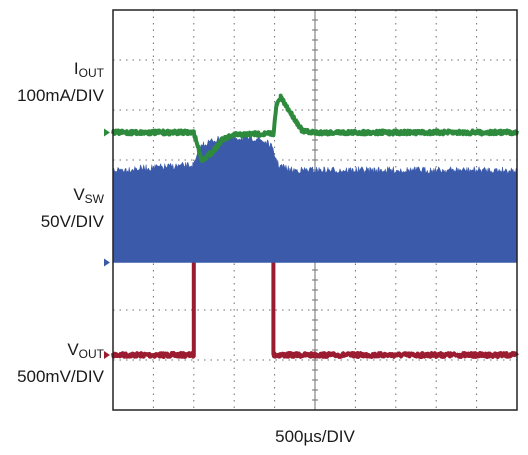 The height and width of the screenshot is (455, 528). Describe the element at coordinates (88, 195) in the screenshot. I see `v-sw-name: VSW` at that location.